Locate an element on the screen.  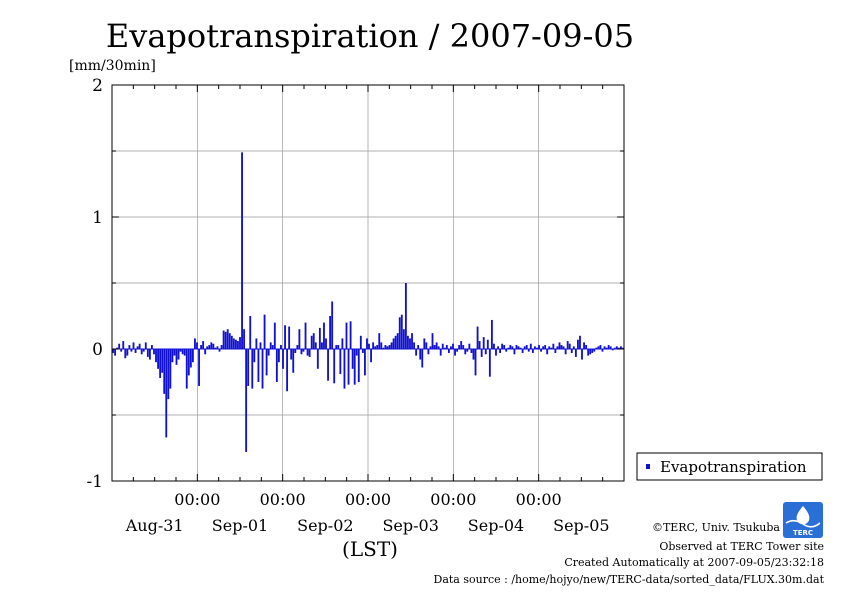
legend-label: Evapotranspiration is located at coordinates (733, 467).